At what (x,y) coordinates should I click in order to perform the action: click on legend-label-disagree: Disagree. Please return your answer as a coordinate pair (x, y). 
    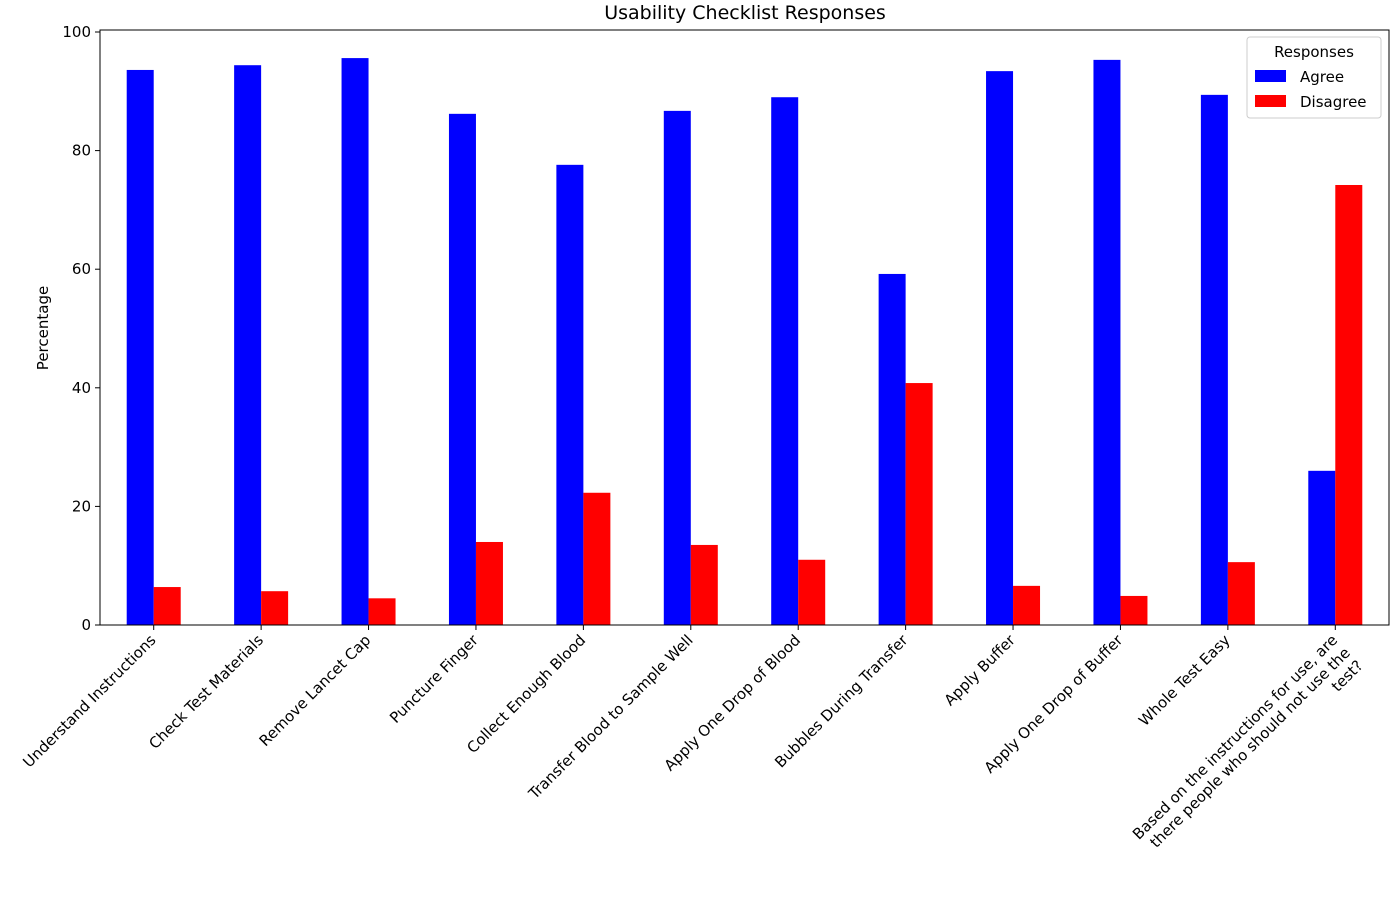
    Looking at the image, I should click on (1333, 102).